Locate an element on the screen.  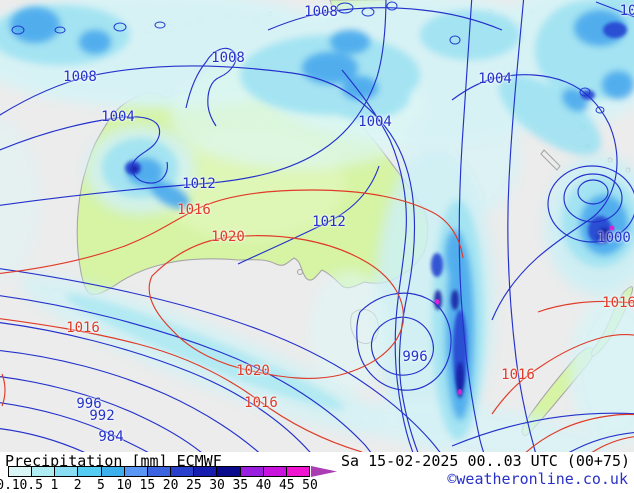
legend-tick-label: 15 is located at coordinates (147, 485).